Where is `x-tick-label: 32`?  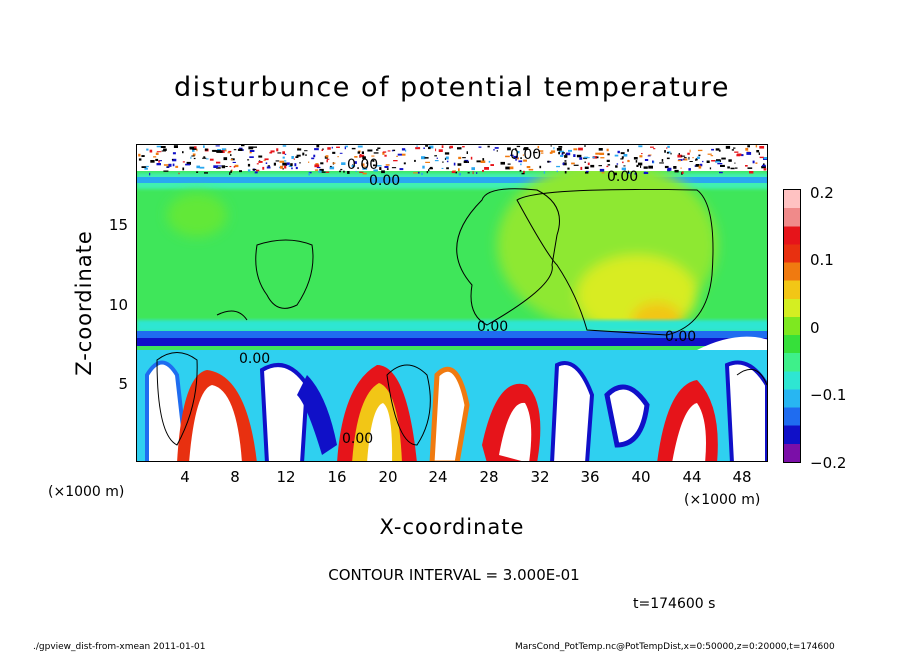
x-tick-label: 32 is located at coordinates (540, 477).